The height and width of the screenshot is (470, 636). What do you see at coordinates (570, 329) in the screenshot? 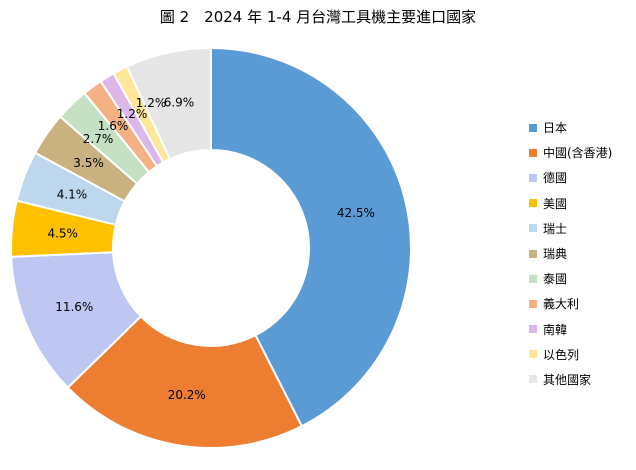
I see `legend-item-9: 南韓` at bounding box center [570, 329].